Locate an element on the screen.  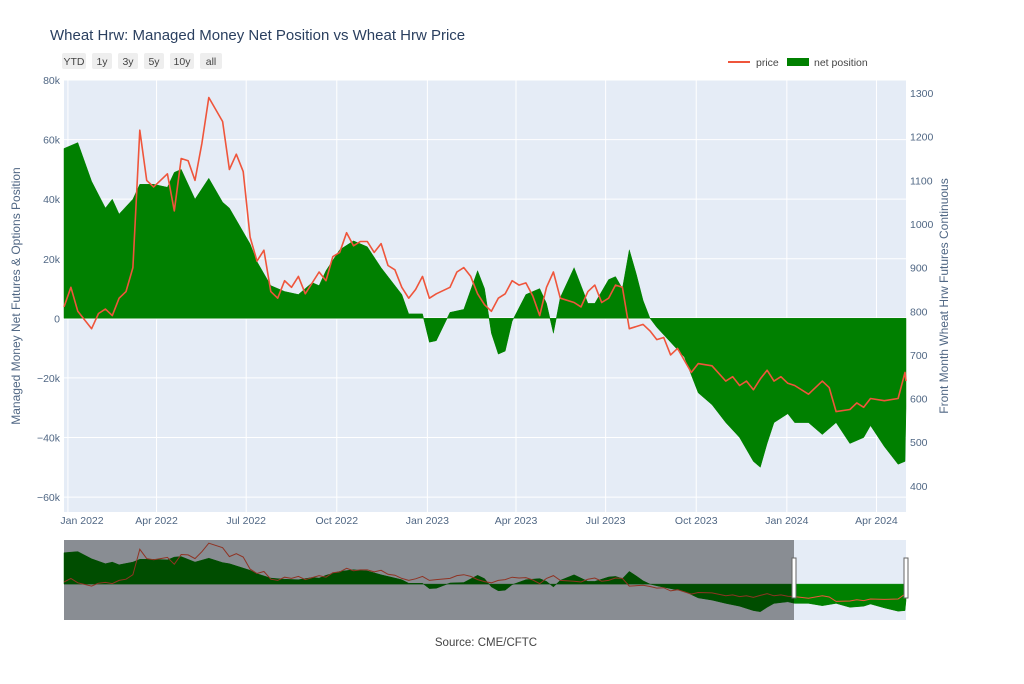
y-right-tick-label: 600 is located at coordinates (919, 400).